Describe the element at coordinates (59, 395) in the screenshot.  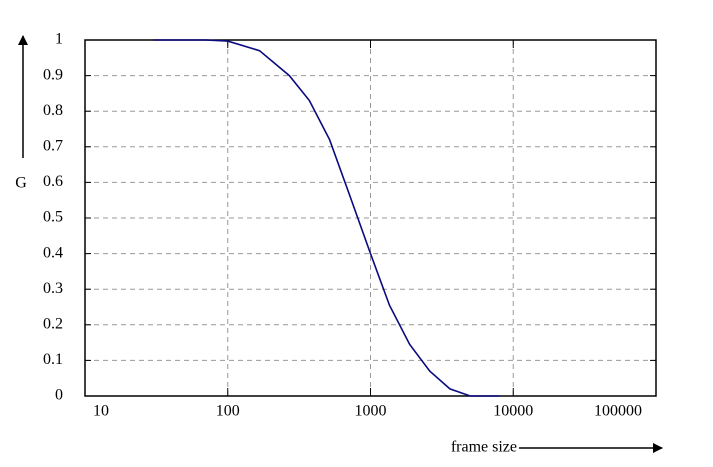
I see `y-tick-label: 0` at that location.